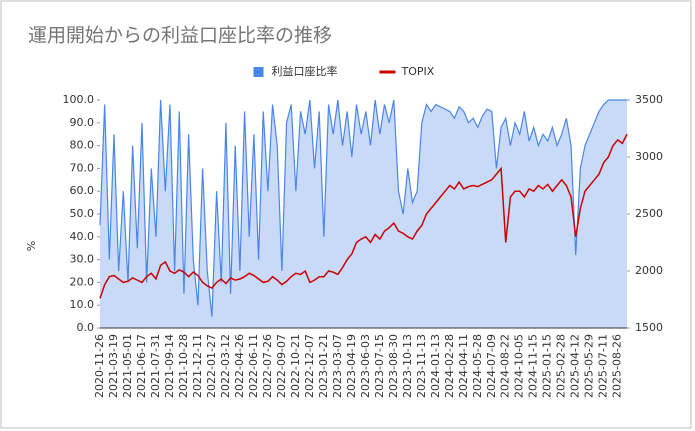  Describe the element at coordinates (86, 327) in the screenshot. I see `y-tick-label: 0.0` at that location.